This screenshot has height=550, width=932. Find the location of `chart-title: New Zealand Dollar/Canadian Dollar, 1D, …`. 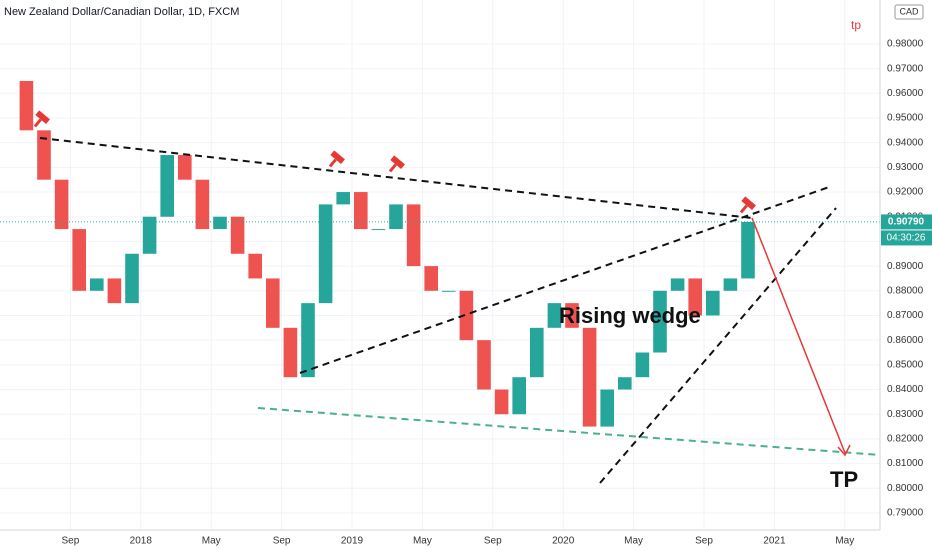

chart-title: New Zealand Dollar/Canadian Dollar, 1D, … is located at coordinates (121, 12).